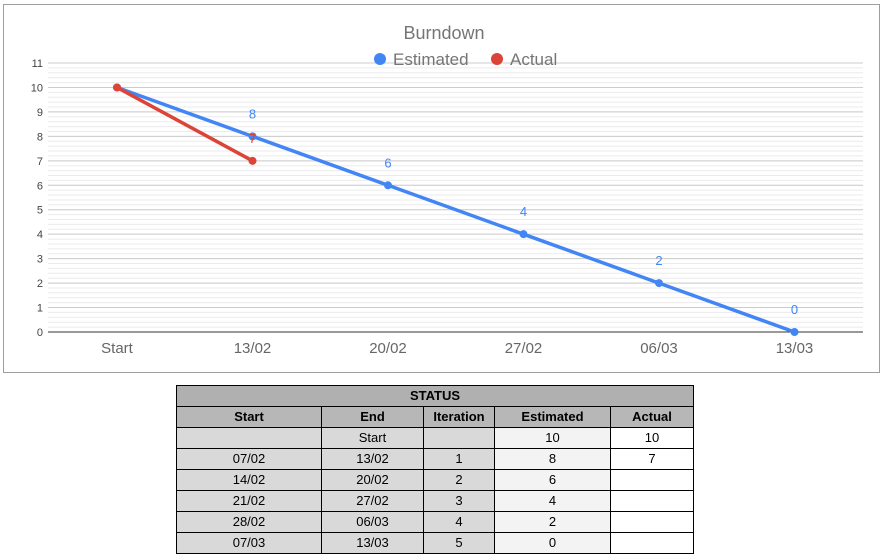 Image resolution: width=888 pixels, height=560 pixels. I want to click on cell-iteration: 4, so click(459, 522).